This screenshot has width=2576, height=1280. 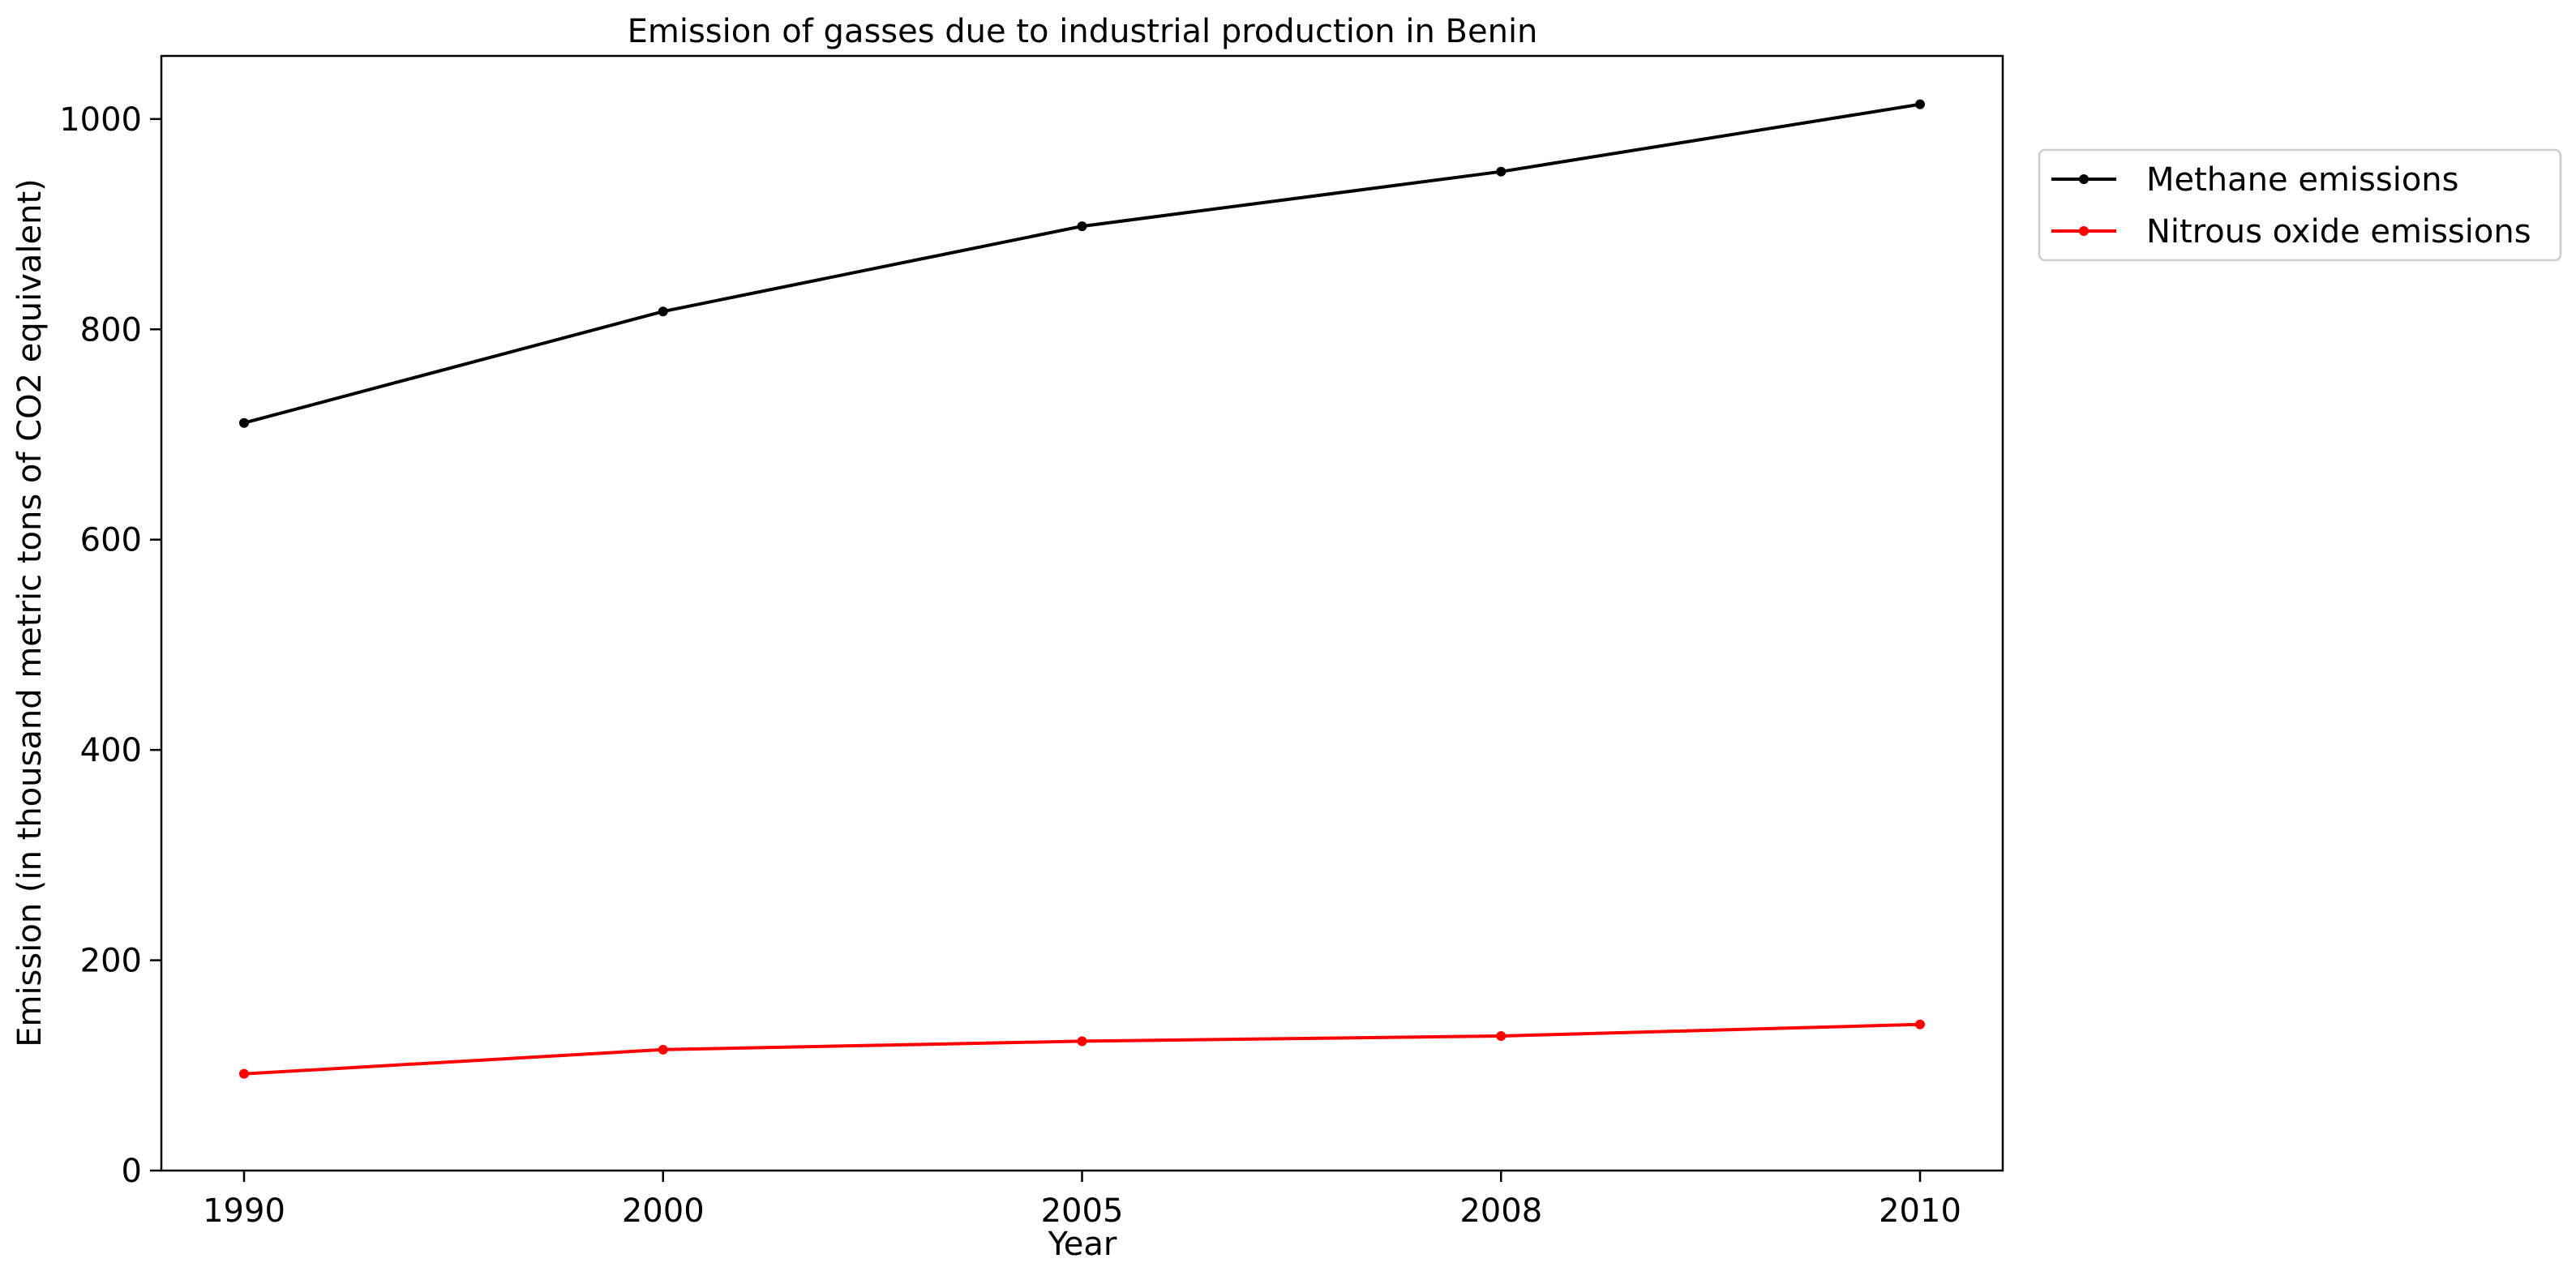 What do you see at coordinates (111, 330) in the screenshot?
I see `y-tick-label: 800` at bounding box center [111, 330].